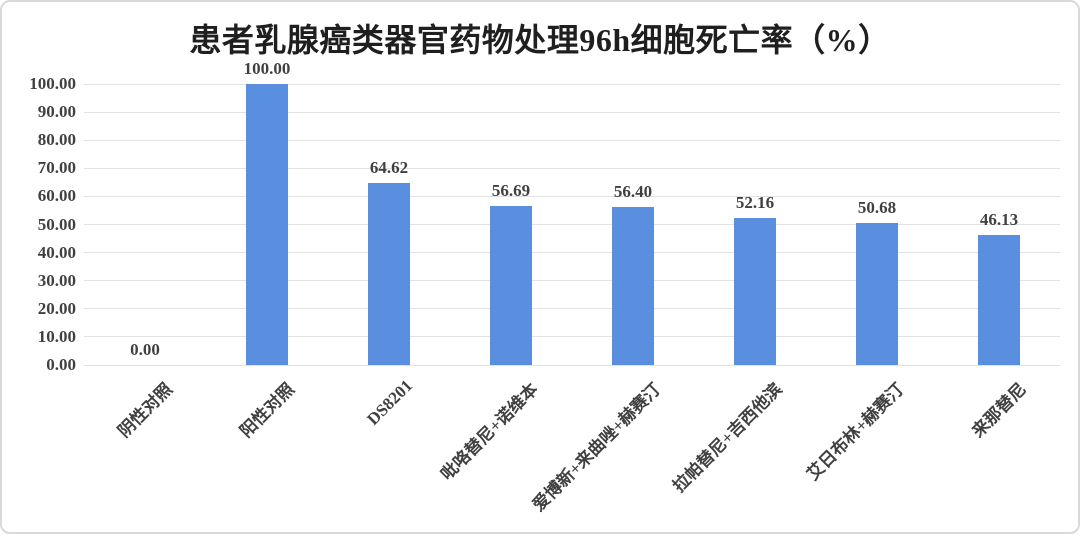 This screenshot has height=534, width=1080. What do you see at coordinates (56, 140) in the screenshot?
I see `y-tick-label: 80.00` at bounding box center [56, 140].